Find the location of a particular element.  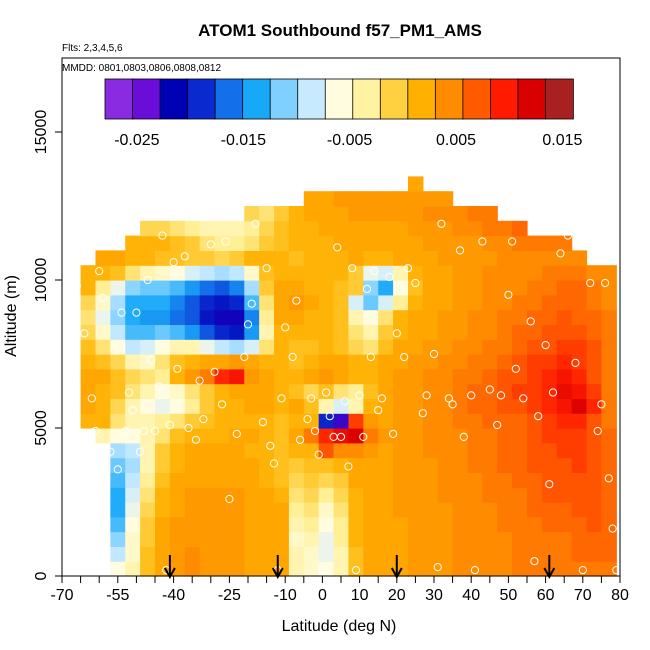

x-tick-label: 30 is located at coordinates (434, 595).